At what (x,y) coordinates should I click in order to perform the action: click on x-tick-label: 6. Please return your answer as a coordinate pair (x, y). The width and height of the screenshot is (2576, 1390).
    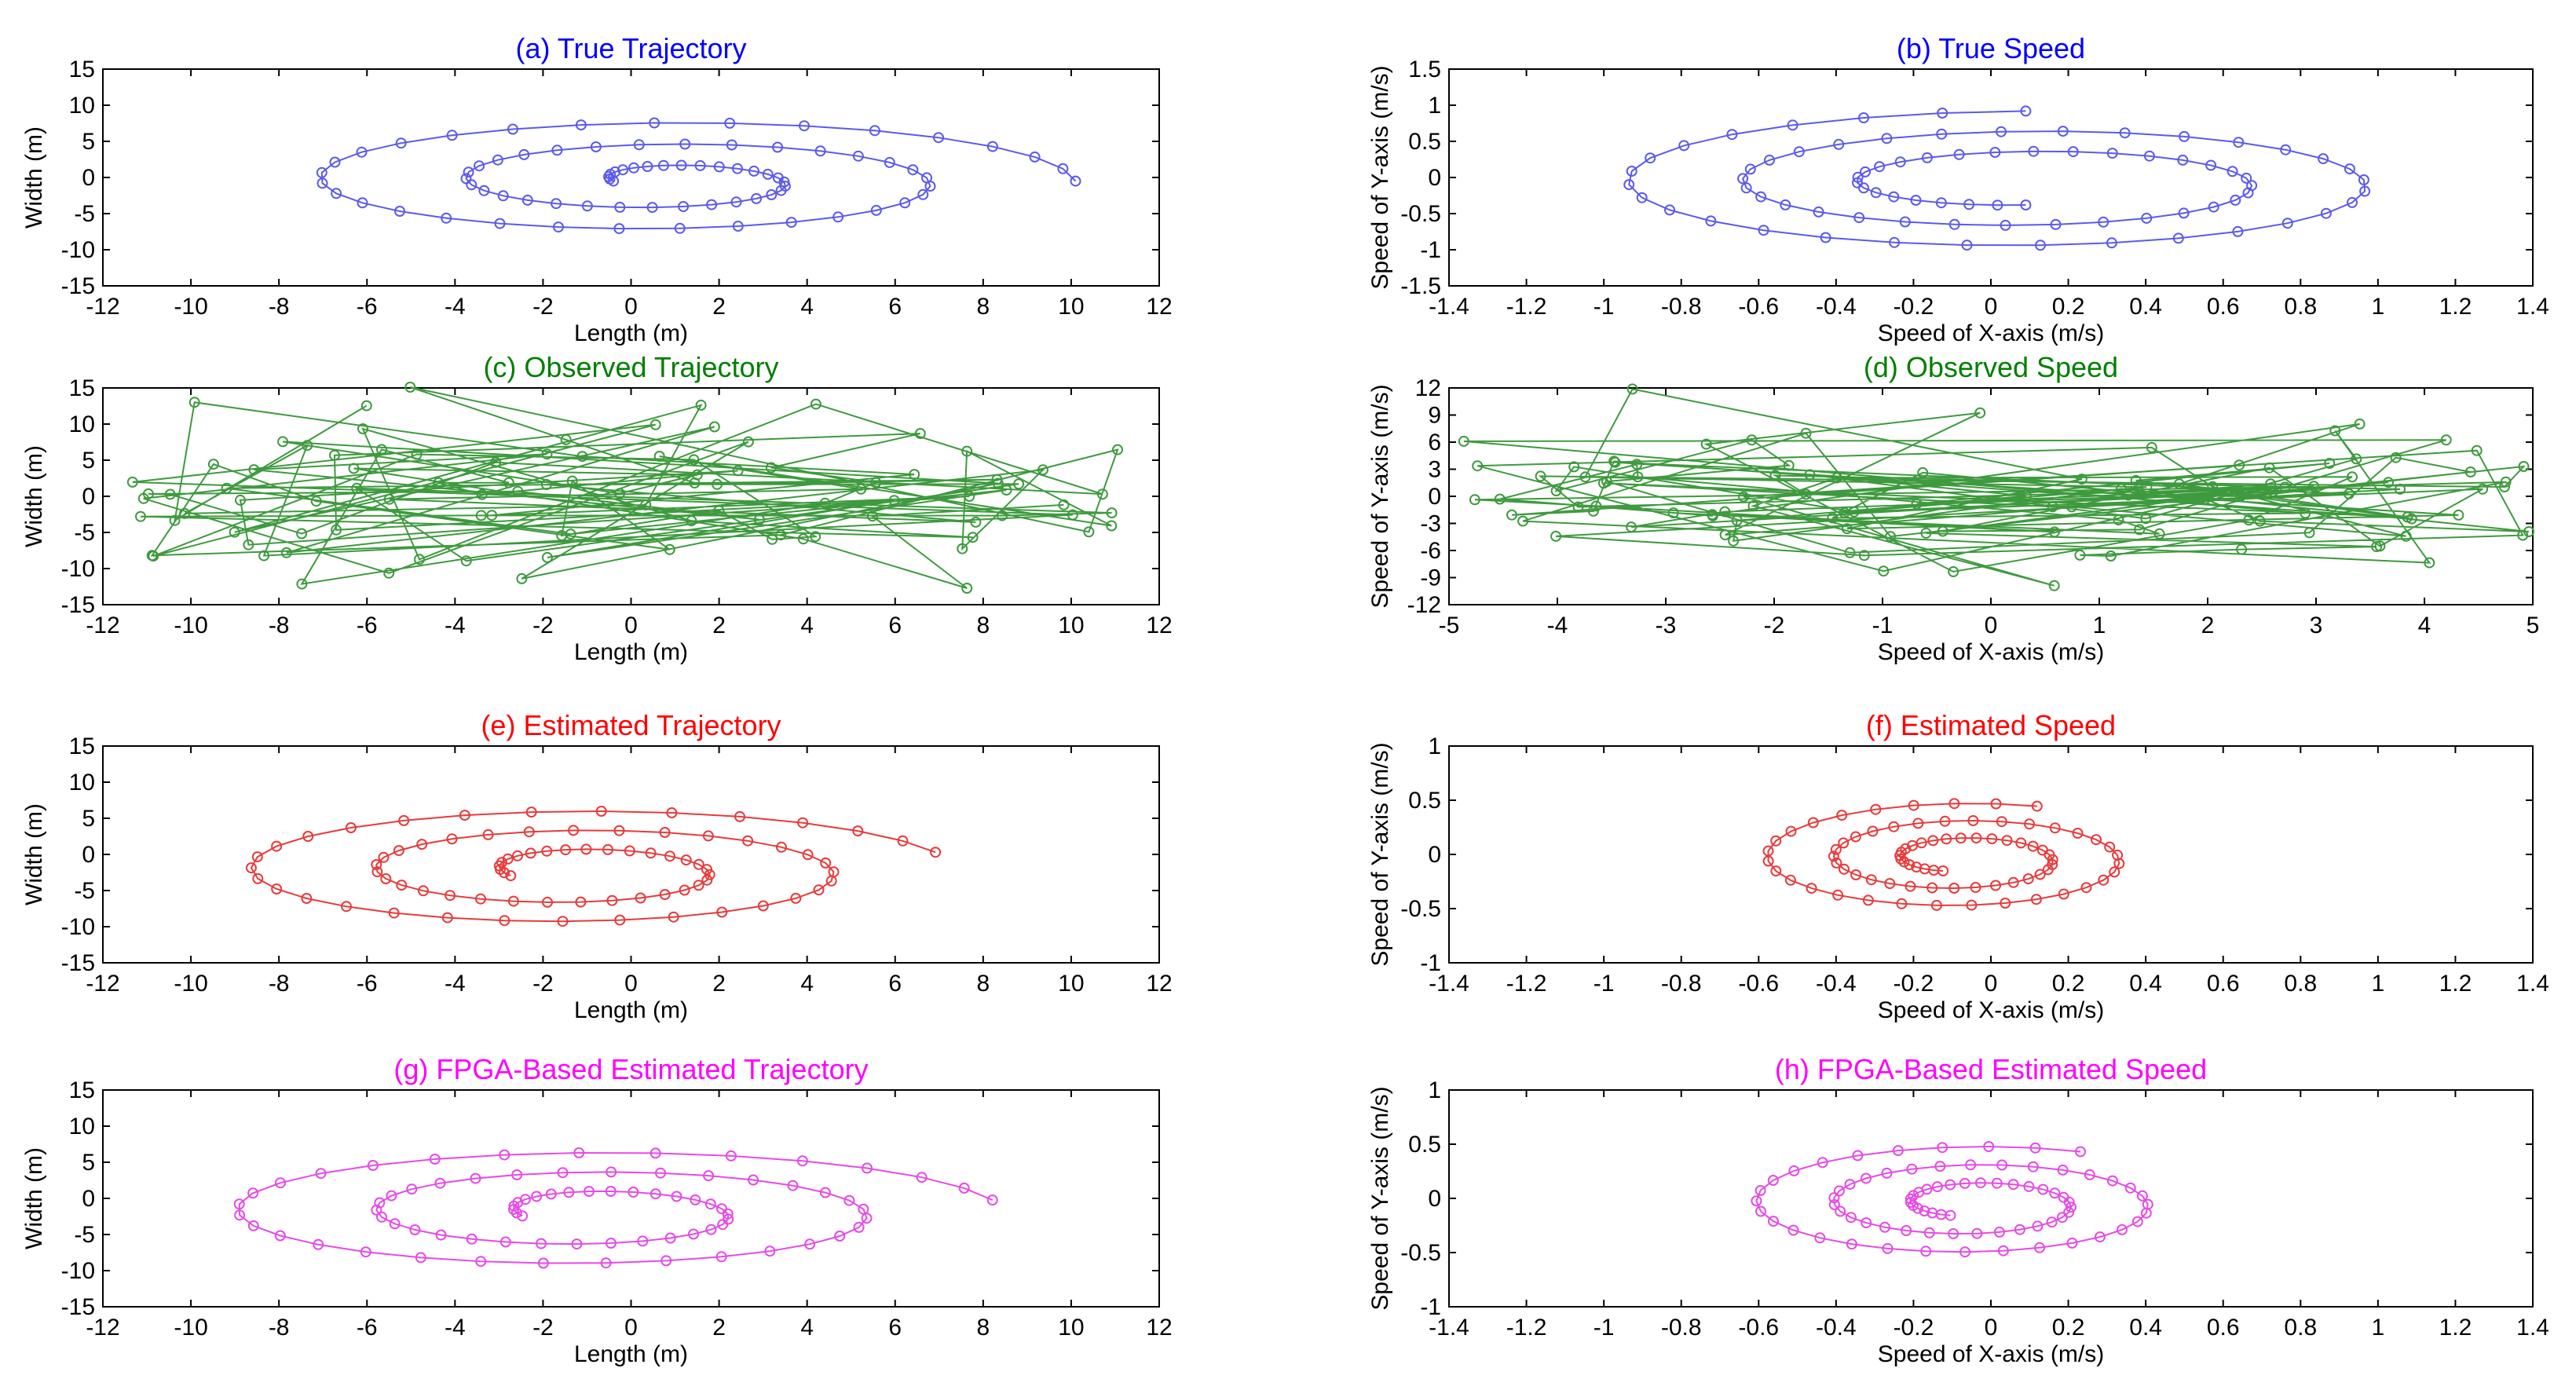
    Looking at the image, I should click on (895, 307).